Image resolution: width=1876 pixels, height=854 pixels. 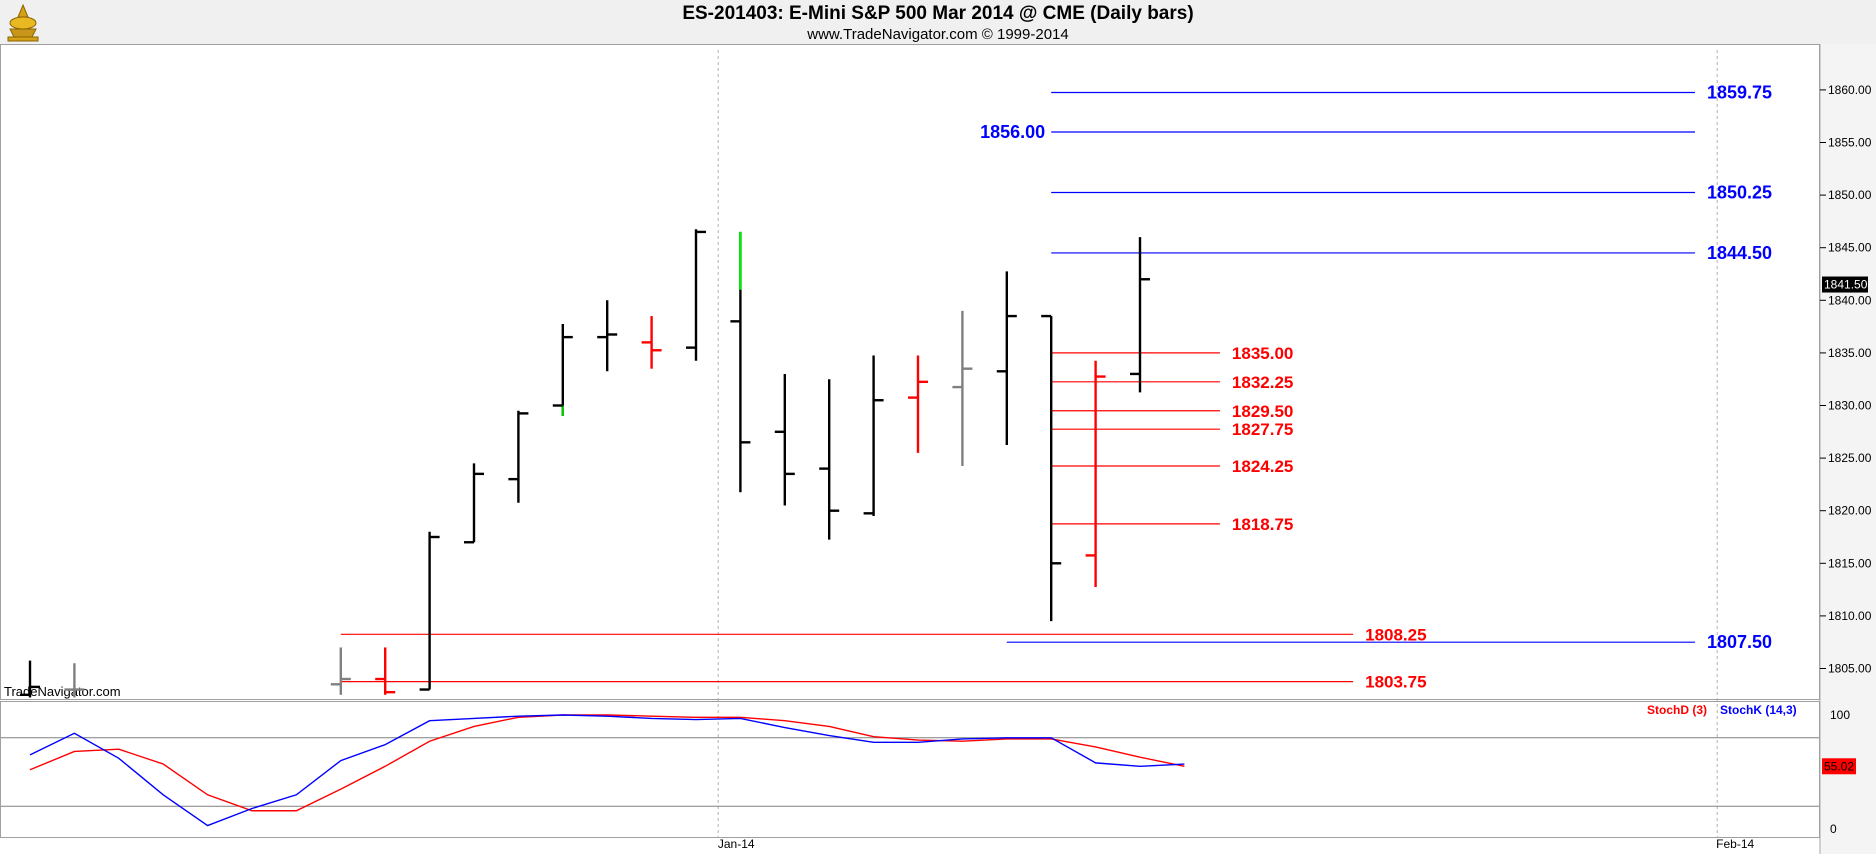 I want to click on level-label: 1827.75, so click(x=1262, y=429).